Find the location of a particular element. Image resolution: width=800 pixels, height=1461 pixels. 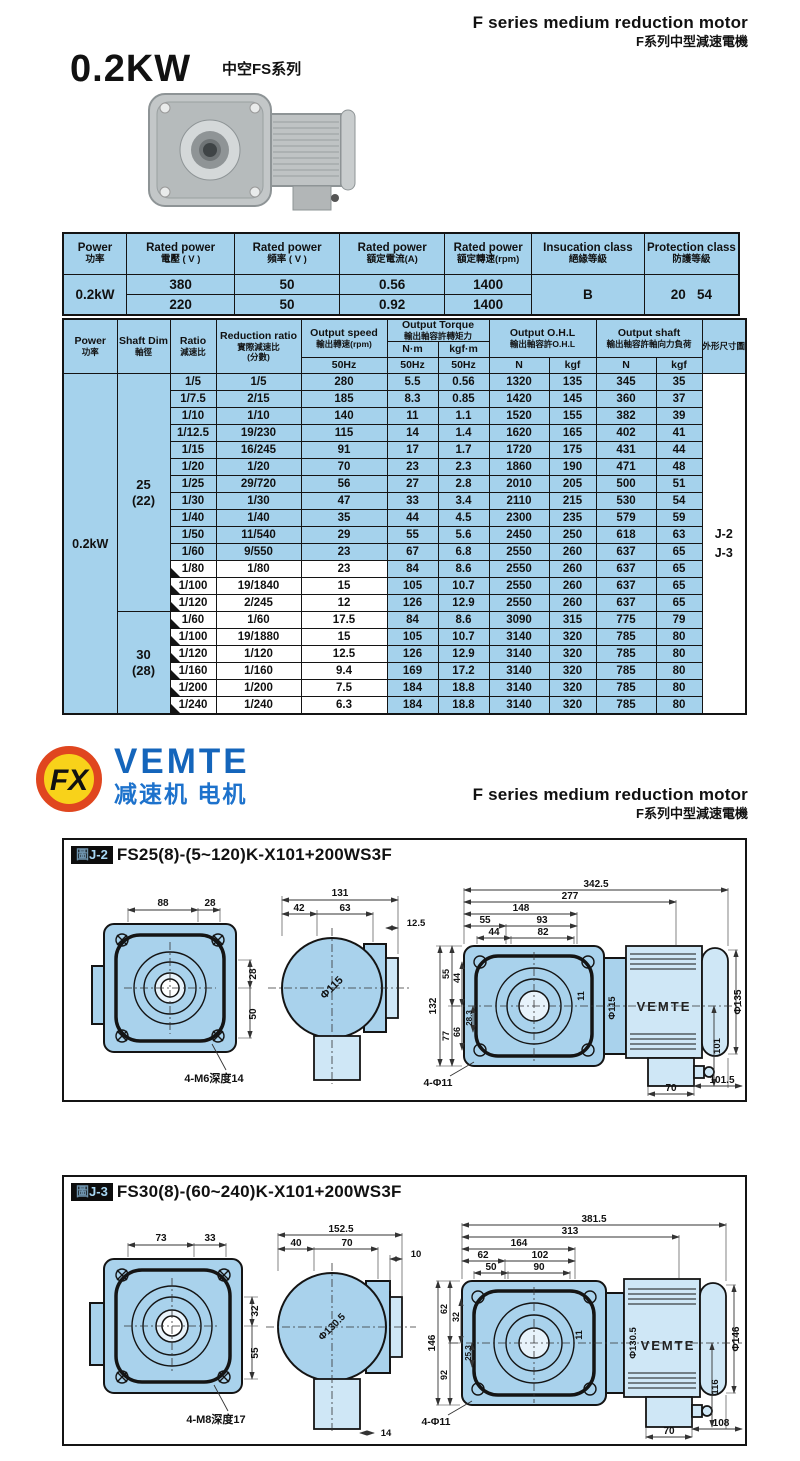

spec-row: 1/200 1/200 7.5 184 18.8 3140 320 785 80 is located at coordinates (404, 688).